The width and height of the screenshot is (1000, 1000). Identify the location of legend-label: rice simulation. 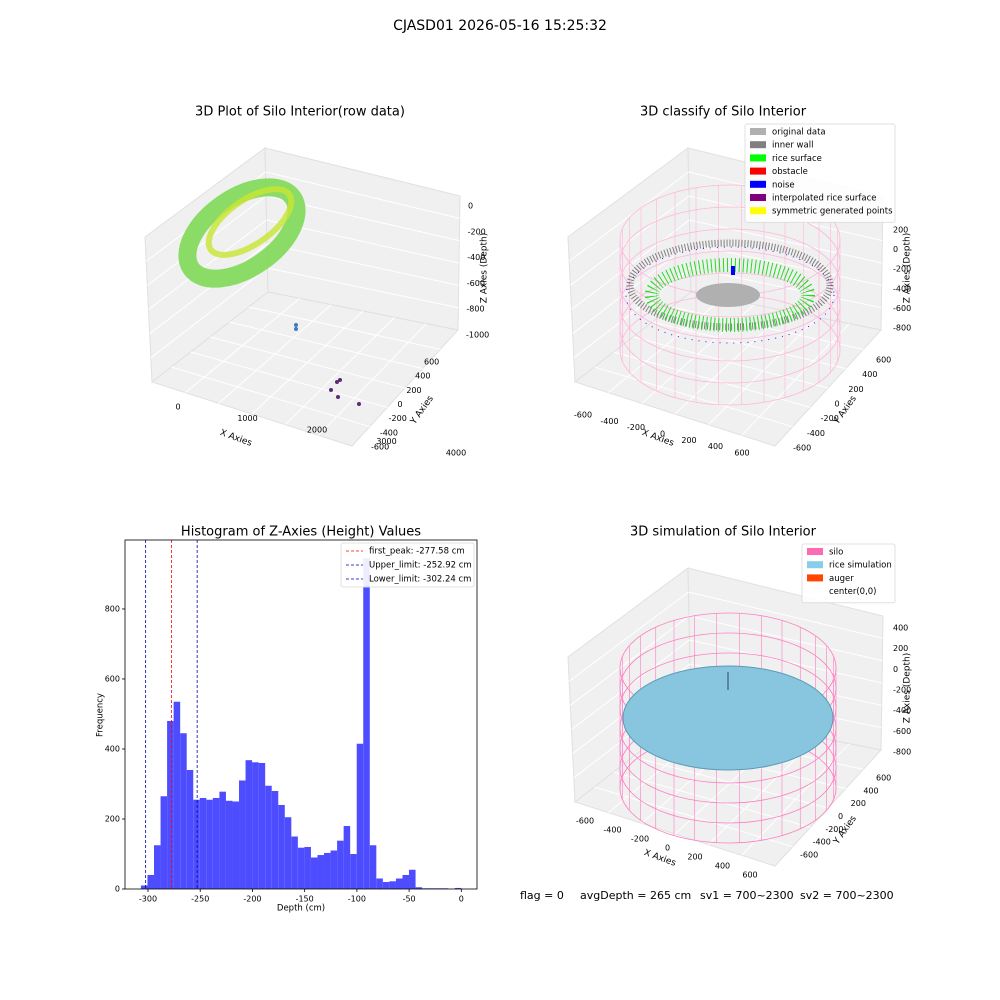
(860, 566).